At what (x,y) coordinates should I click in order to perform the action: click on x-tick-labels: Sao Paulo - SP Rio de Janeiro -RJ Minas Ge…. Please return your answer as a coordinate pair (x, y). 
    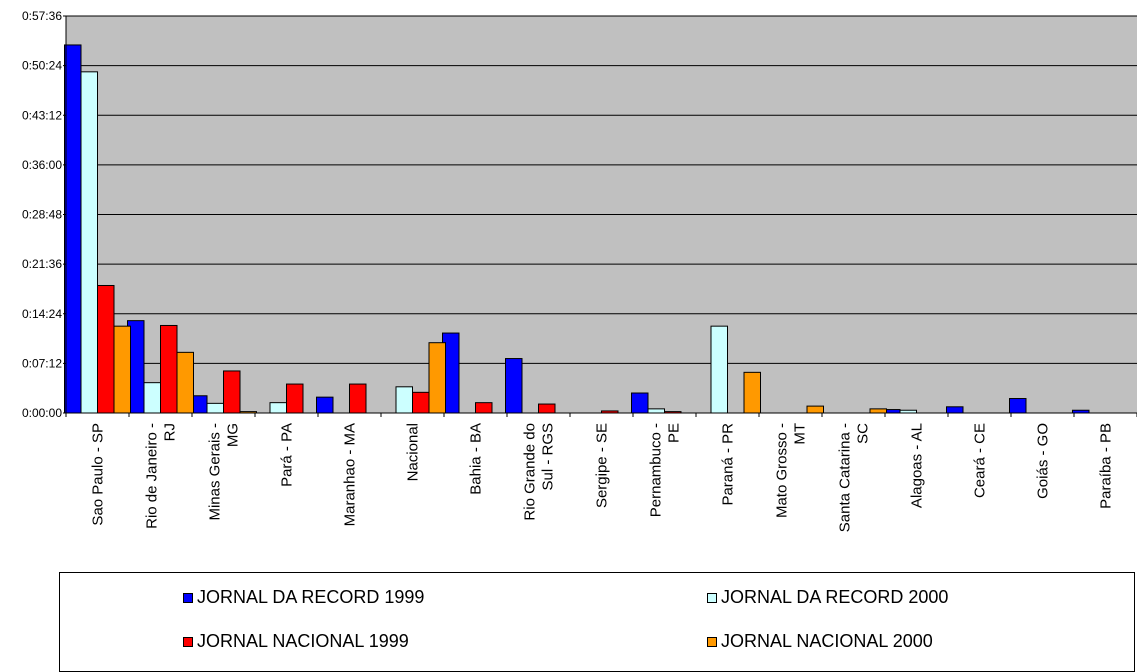
    Looking at the image, I should click on (602, 477).